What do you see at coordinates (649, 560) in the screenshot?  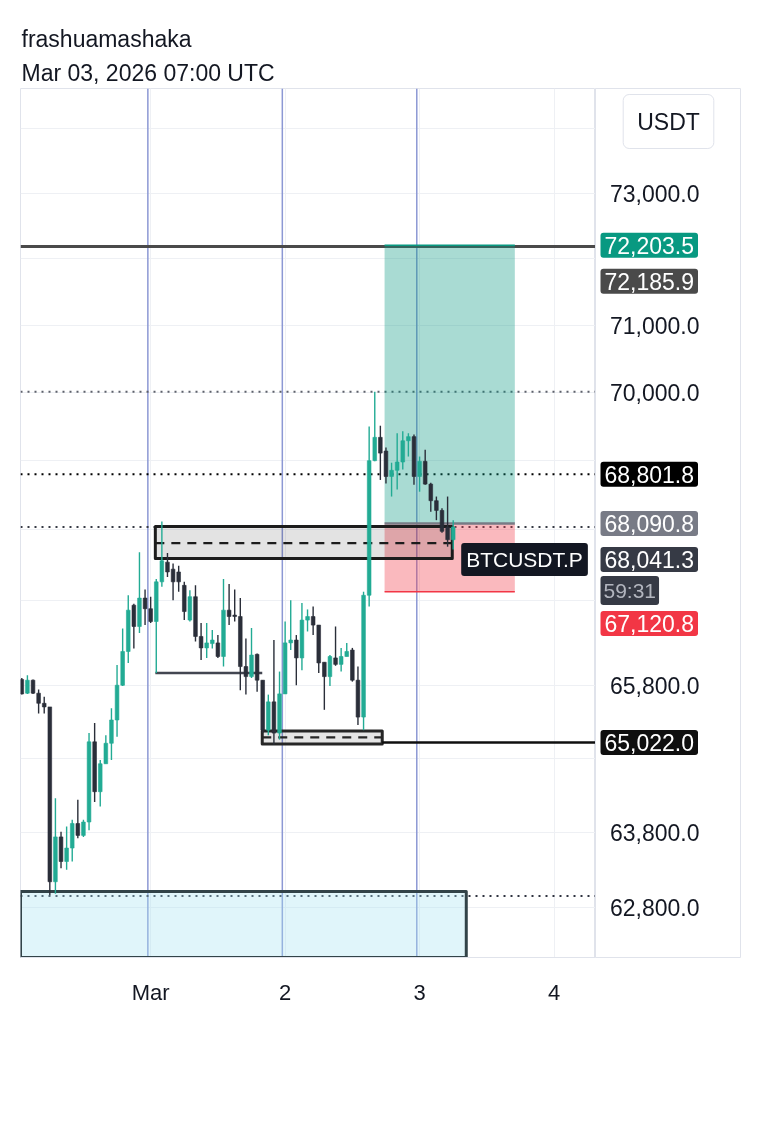 I see `ref-line-label: 68,041.3` at bounding box center [649, 560].